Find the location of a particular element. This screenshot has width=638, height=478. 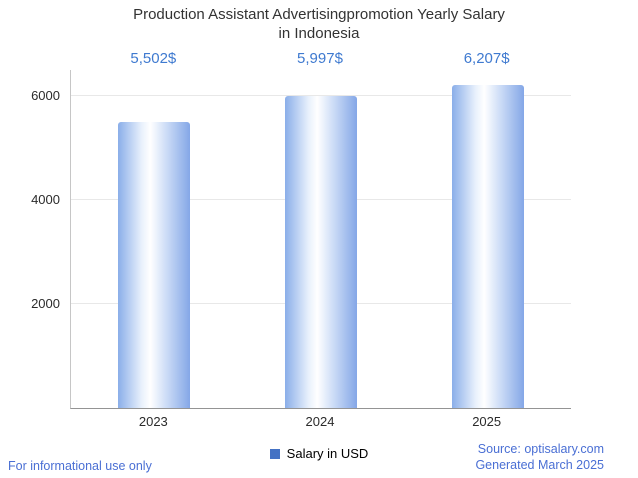

x-axis-tick-label: 2023 is located at coordinates (153, 421).